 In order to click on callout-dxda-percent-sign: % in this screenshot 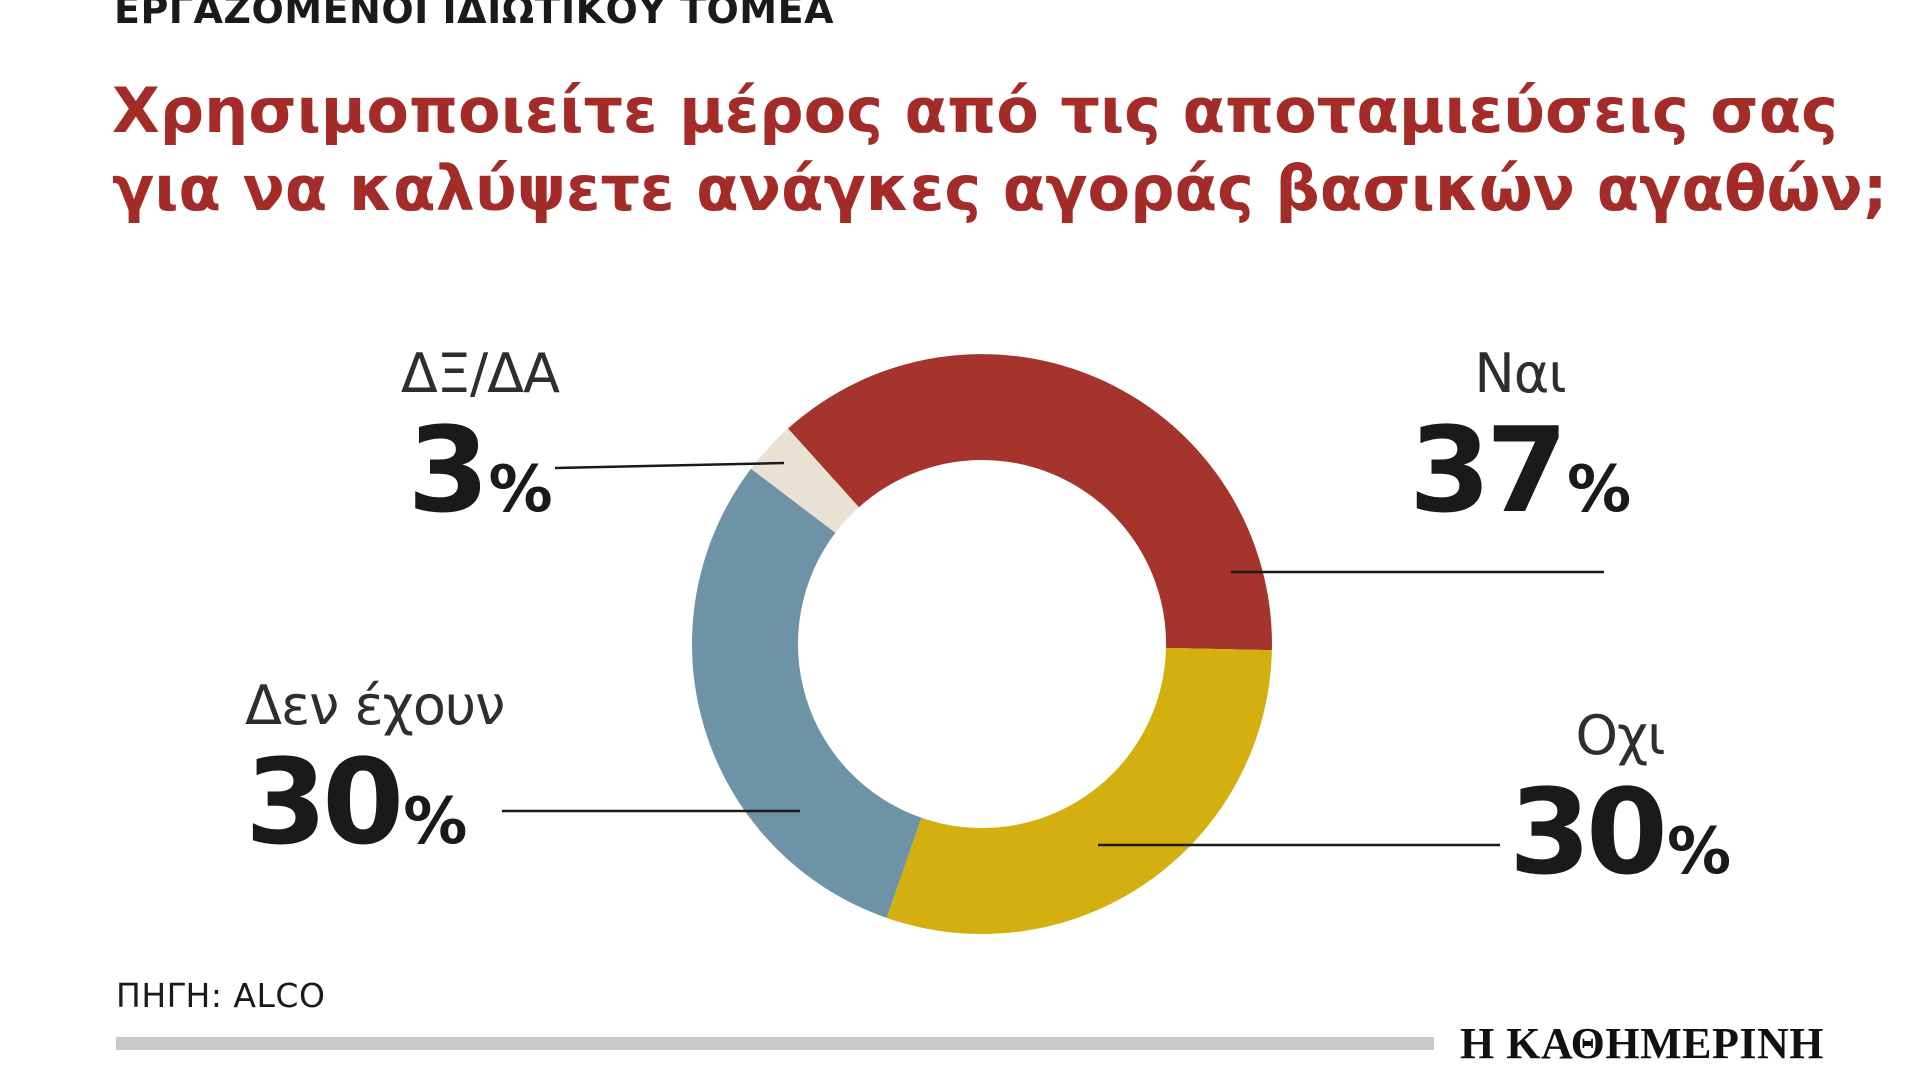, I will do `click(520, 489)`.